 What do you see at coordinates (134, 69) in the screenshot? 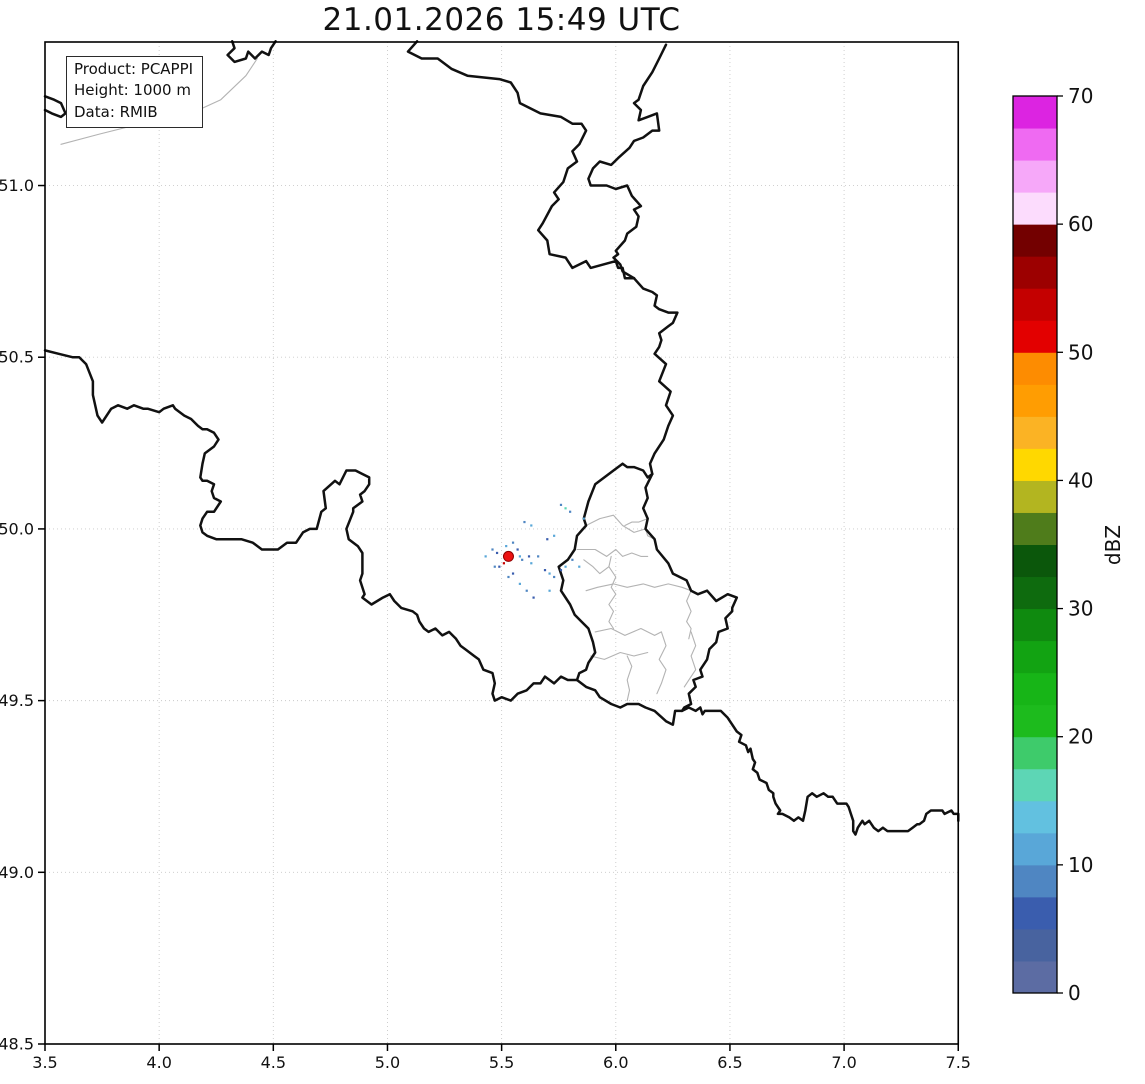
I see `info-line-product: Product: PCAPPI` at bounding box center [134, 69].